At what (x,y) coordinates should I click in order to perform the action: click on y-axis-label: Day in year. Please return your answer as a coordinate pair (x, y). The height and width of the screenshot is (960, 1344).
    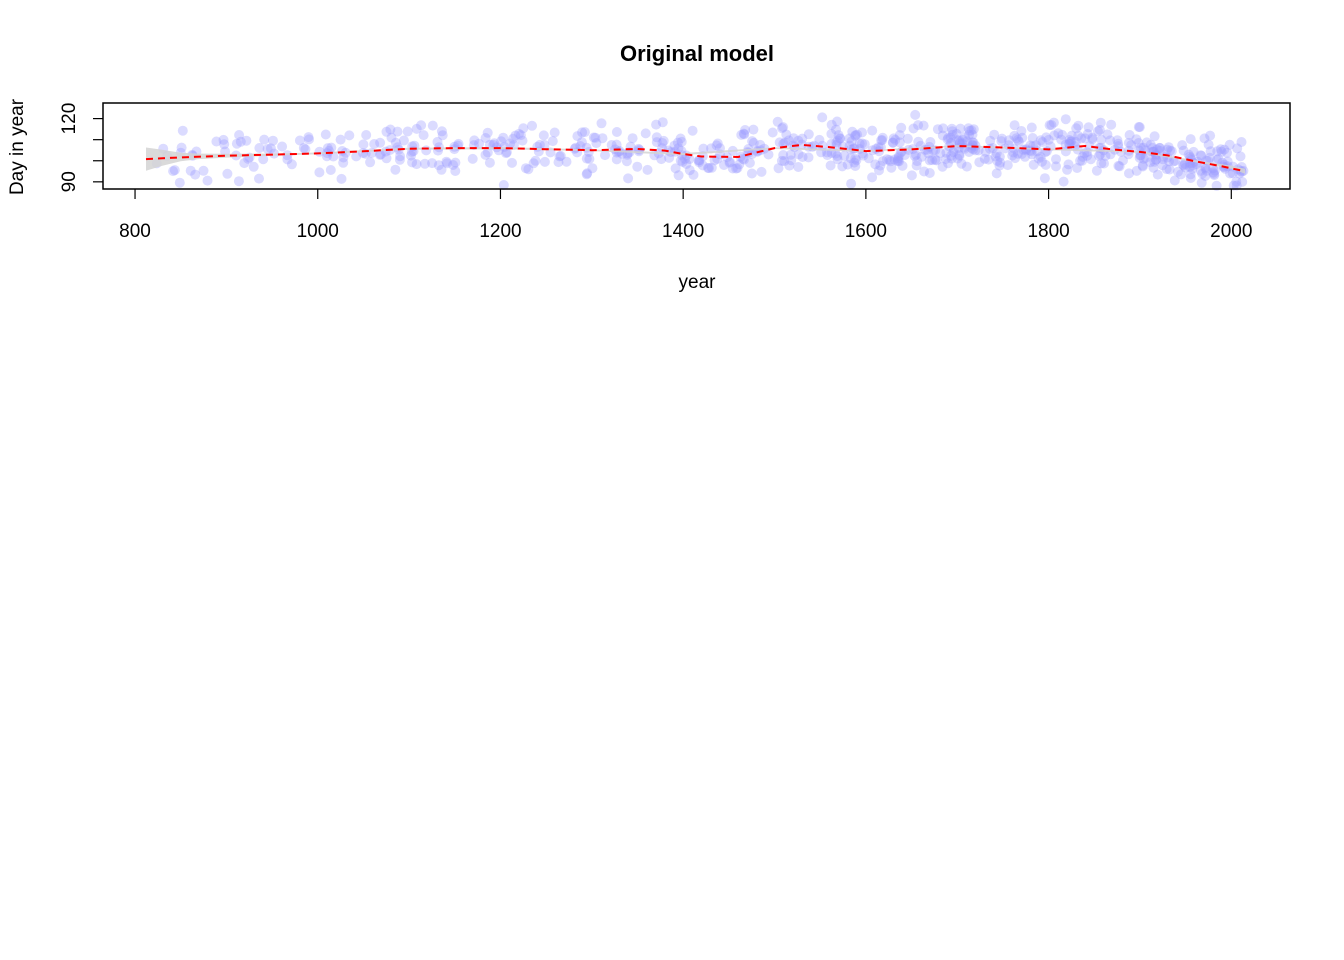
    Looking at the image, I should click on (17, 146).